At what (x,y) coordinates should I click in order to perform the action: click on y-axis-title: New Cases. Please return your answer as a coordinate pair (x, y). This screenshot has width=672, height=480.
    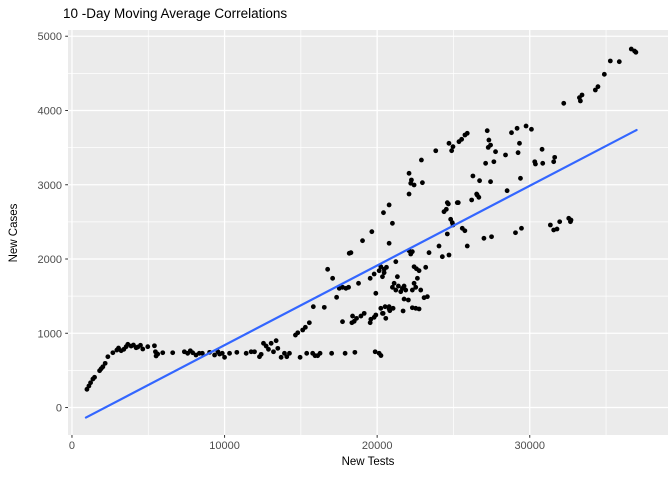
    Looking at the image, I should click on (14, 233).